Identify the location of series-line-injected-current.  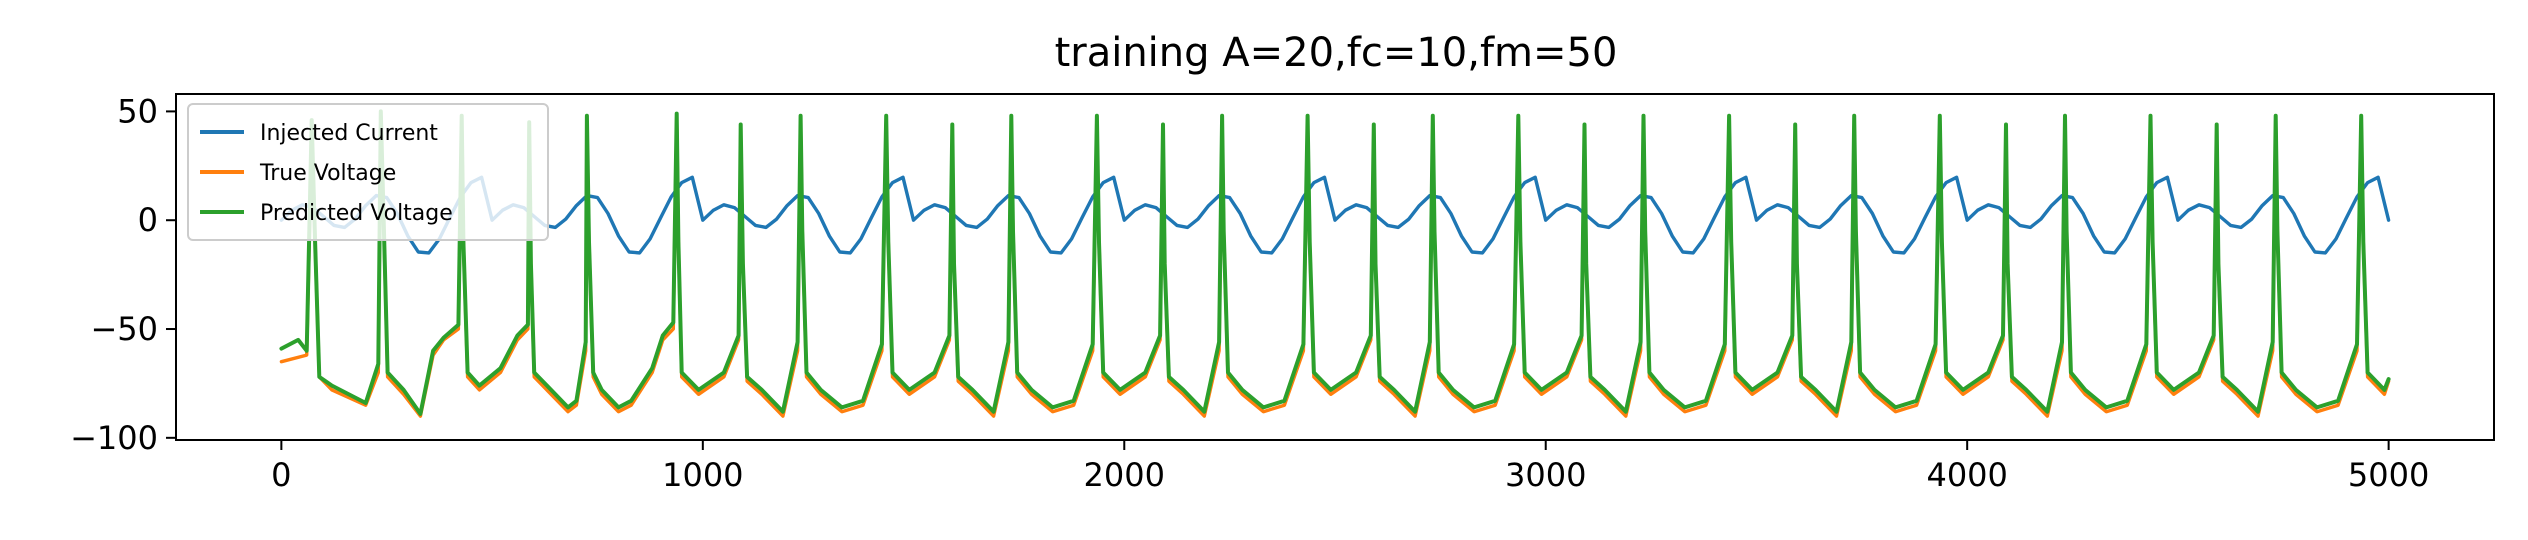
(1335, 215).